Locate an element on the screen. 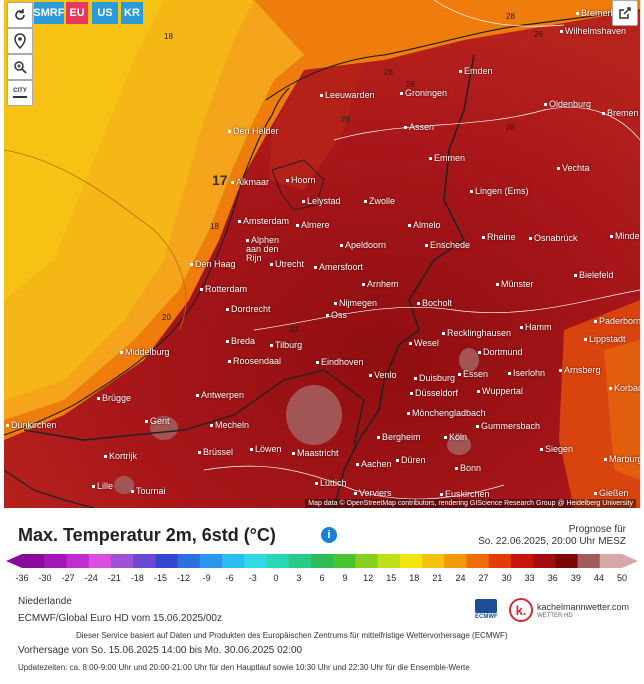 The image size is (644, 684). scale-tick-label: 0 is located at coordinates (276, 578).